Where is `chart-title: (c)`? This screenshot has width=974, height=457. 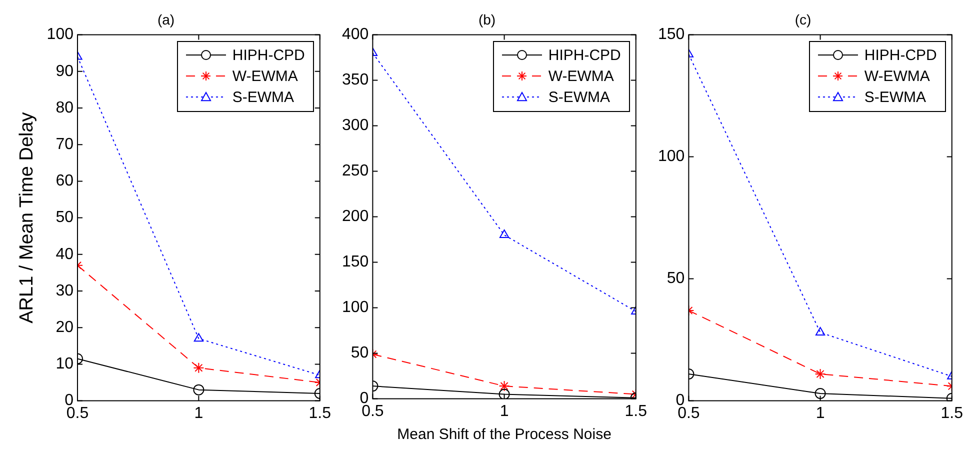 chart-title: (c) is located at coordinates (803, 19).